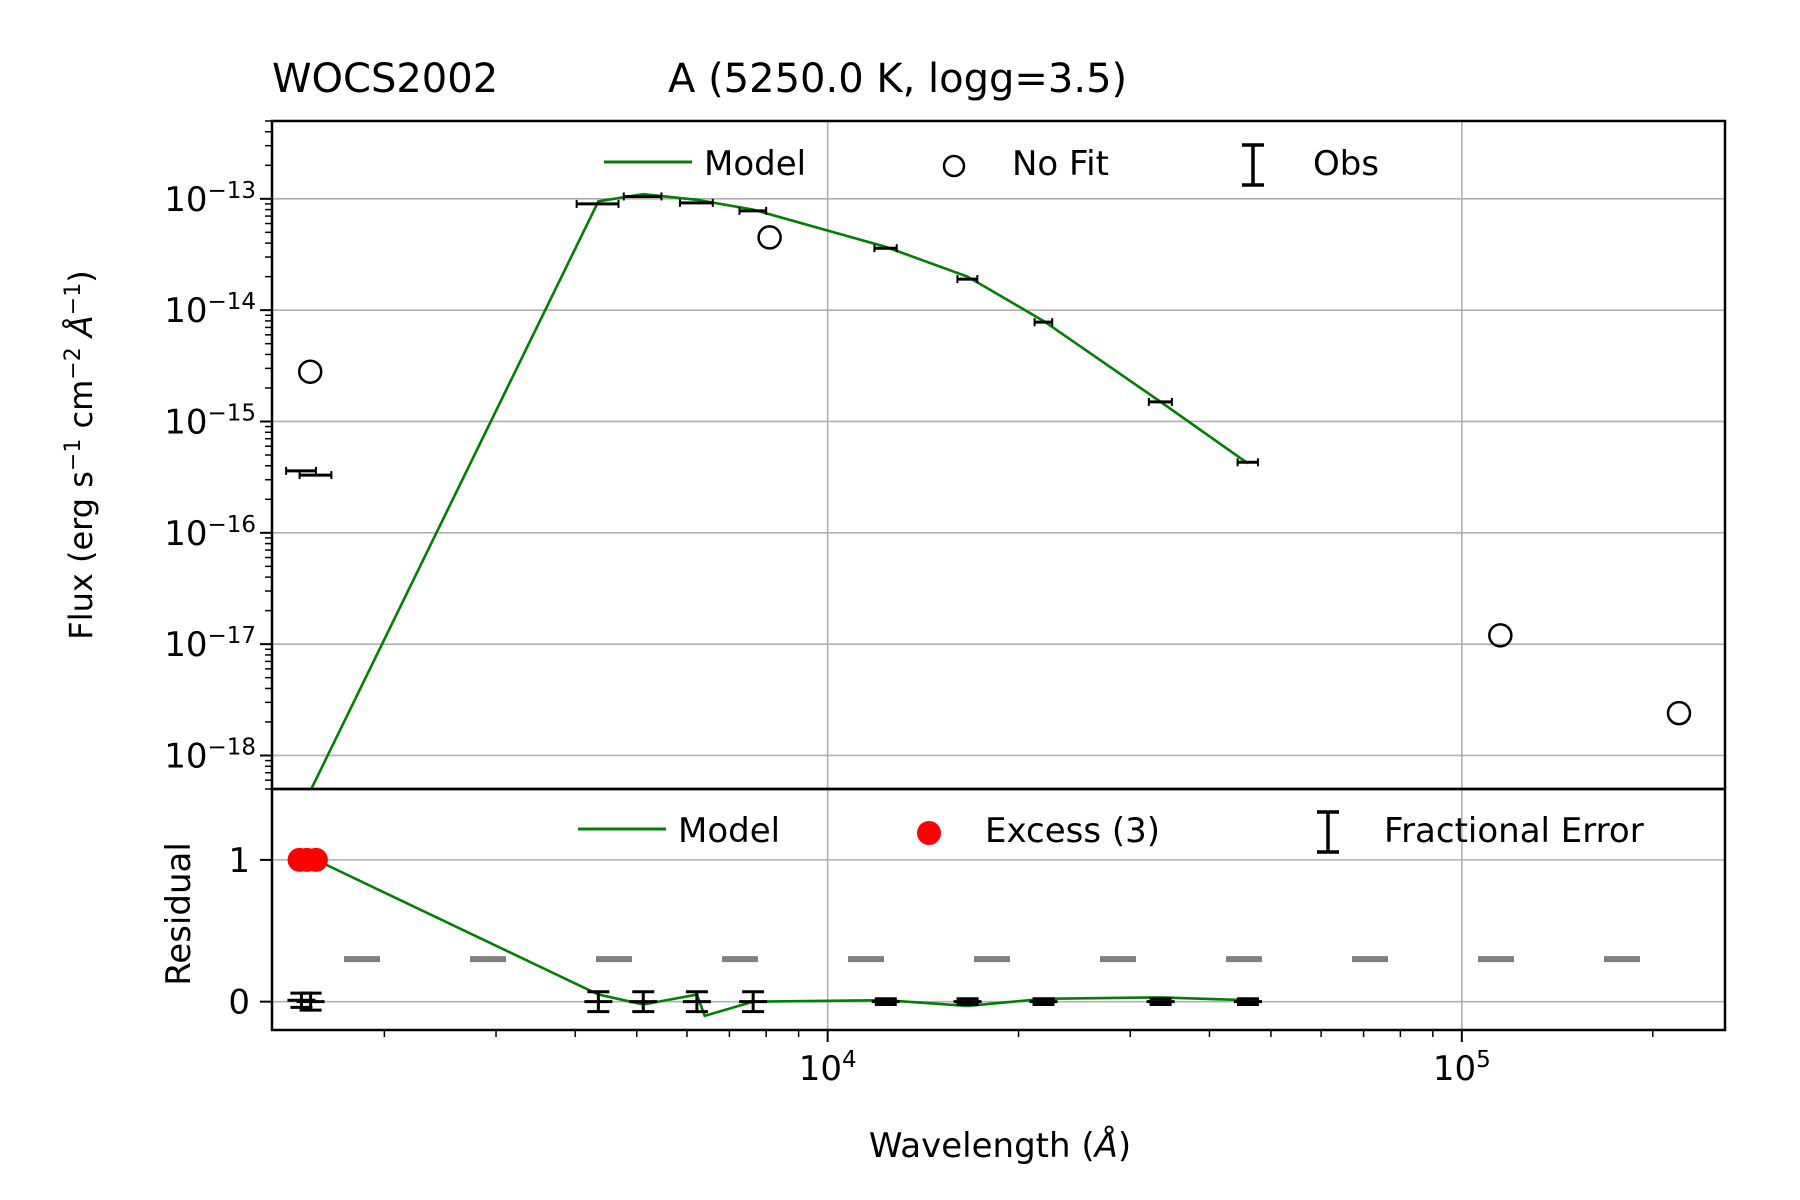  Describe the element at coordinates (1000, 1145) in the screenshot. I see `x-axis-label: Wavelength (Å)` at that location.